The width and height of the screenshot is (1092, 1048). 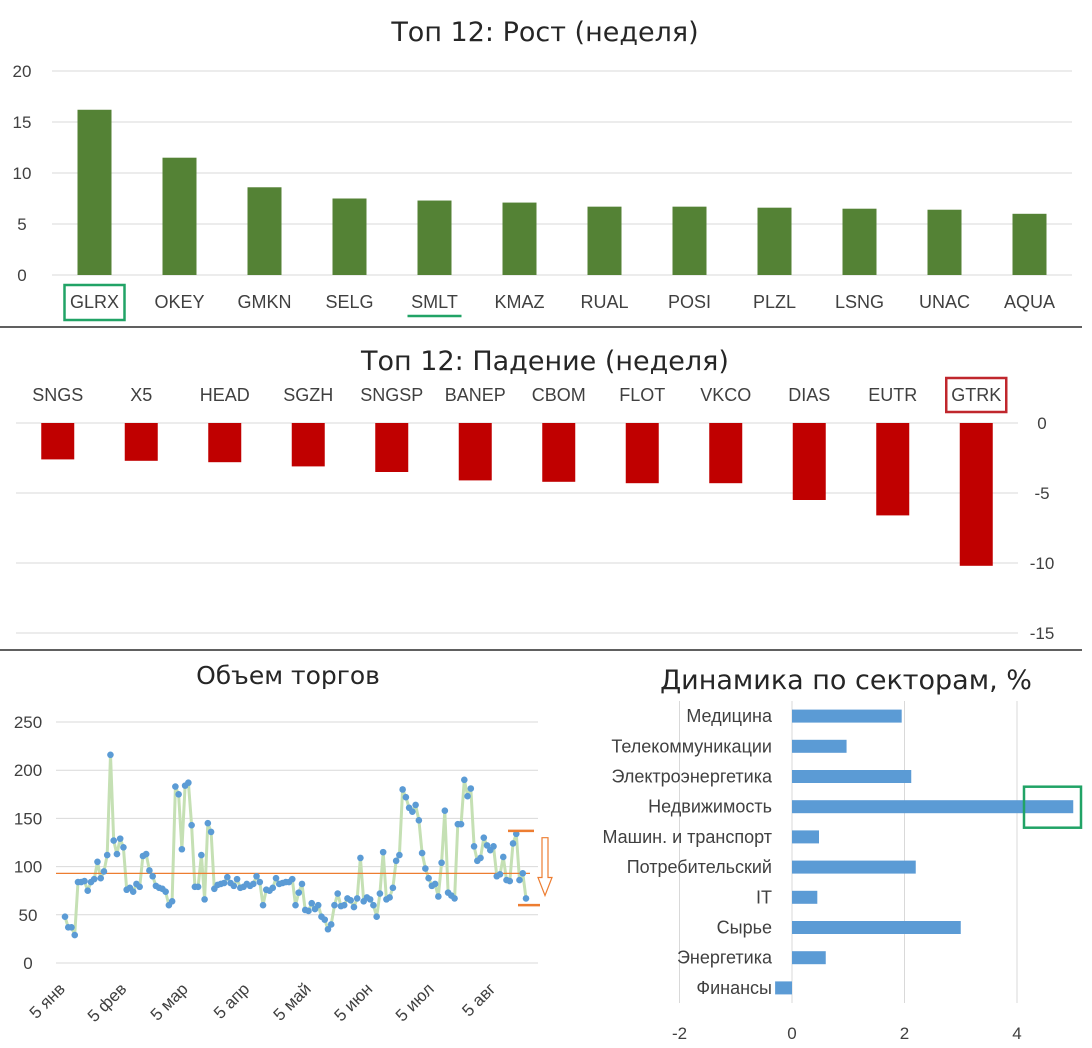 What do you see at coordinates (791, 1033) in the screenshot?
I see `x-tick-label: 0` at bounding box center [791, 1033].